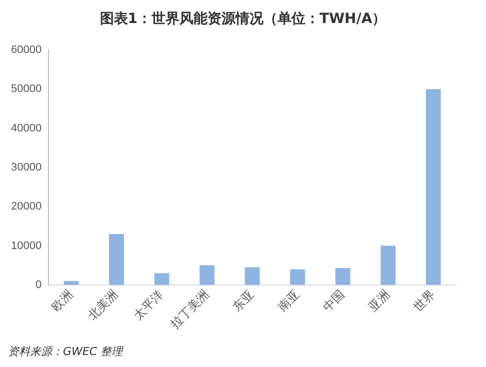 This screenshot has height=367, width=486. Describe the element at coordinates (26, 89) in the screenshot. I see `y-tick-label: 50000` at that location.